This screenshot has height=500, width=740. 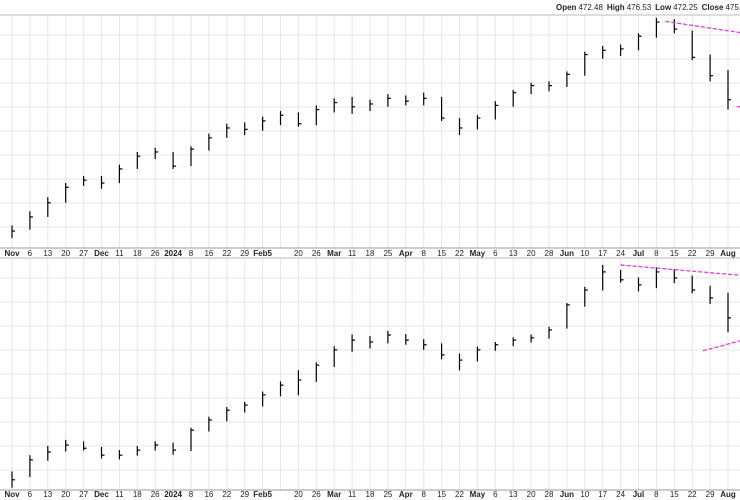 What do you see at coordinates (566, 7) in the screenshot?
I see `info-label: Open` at bounding box center [566, 7].